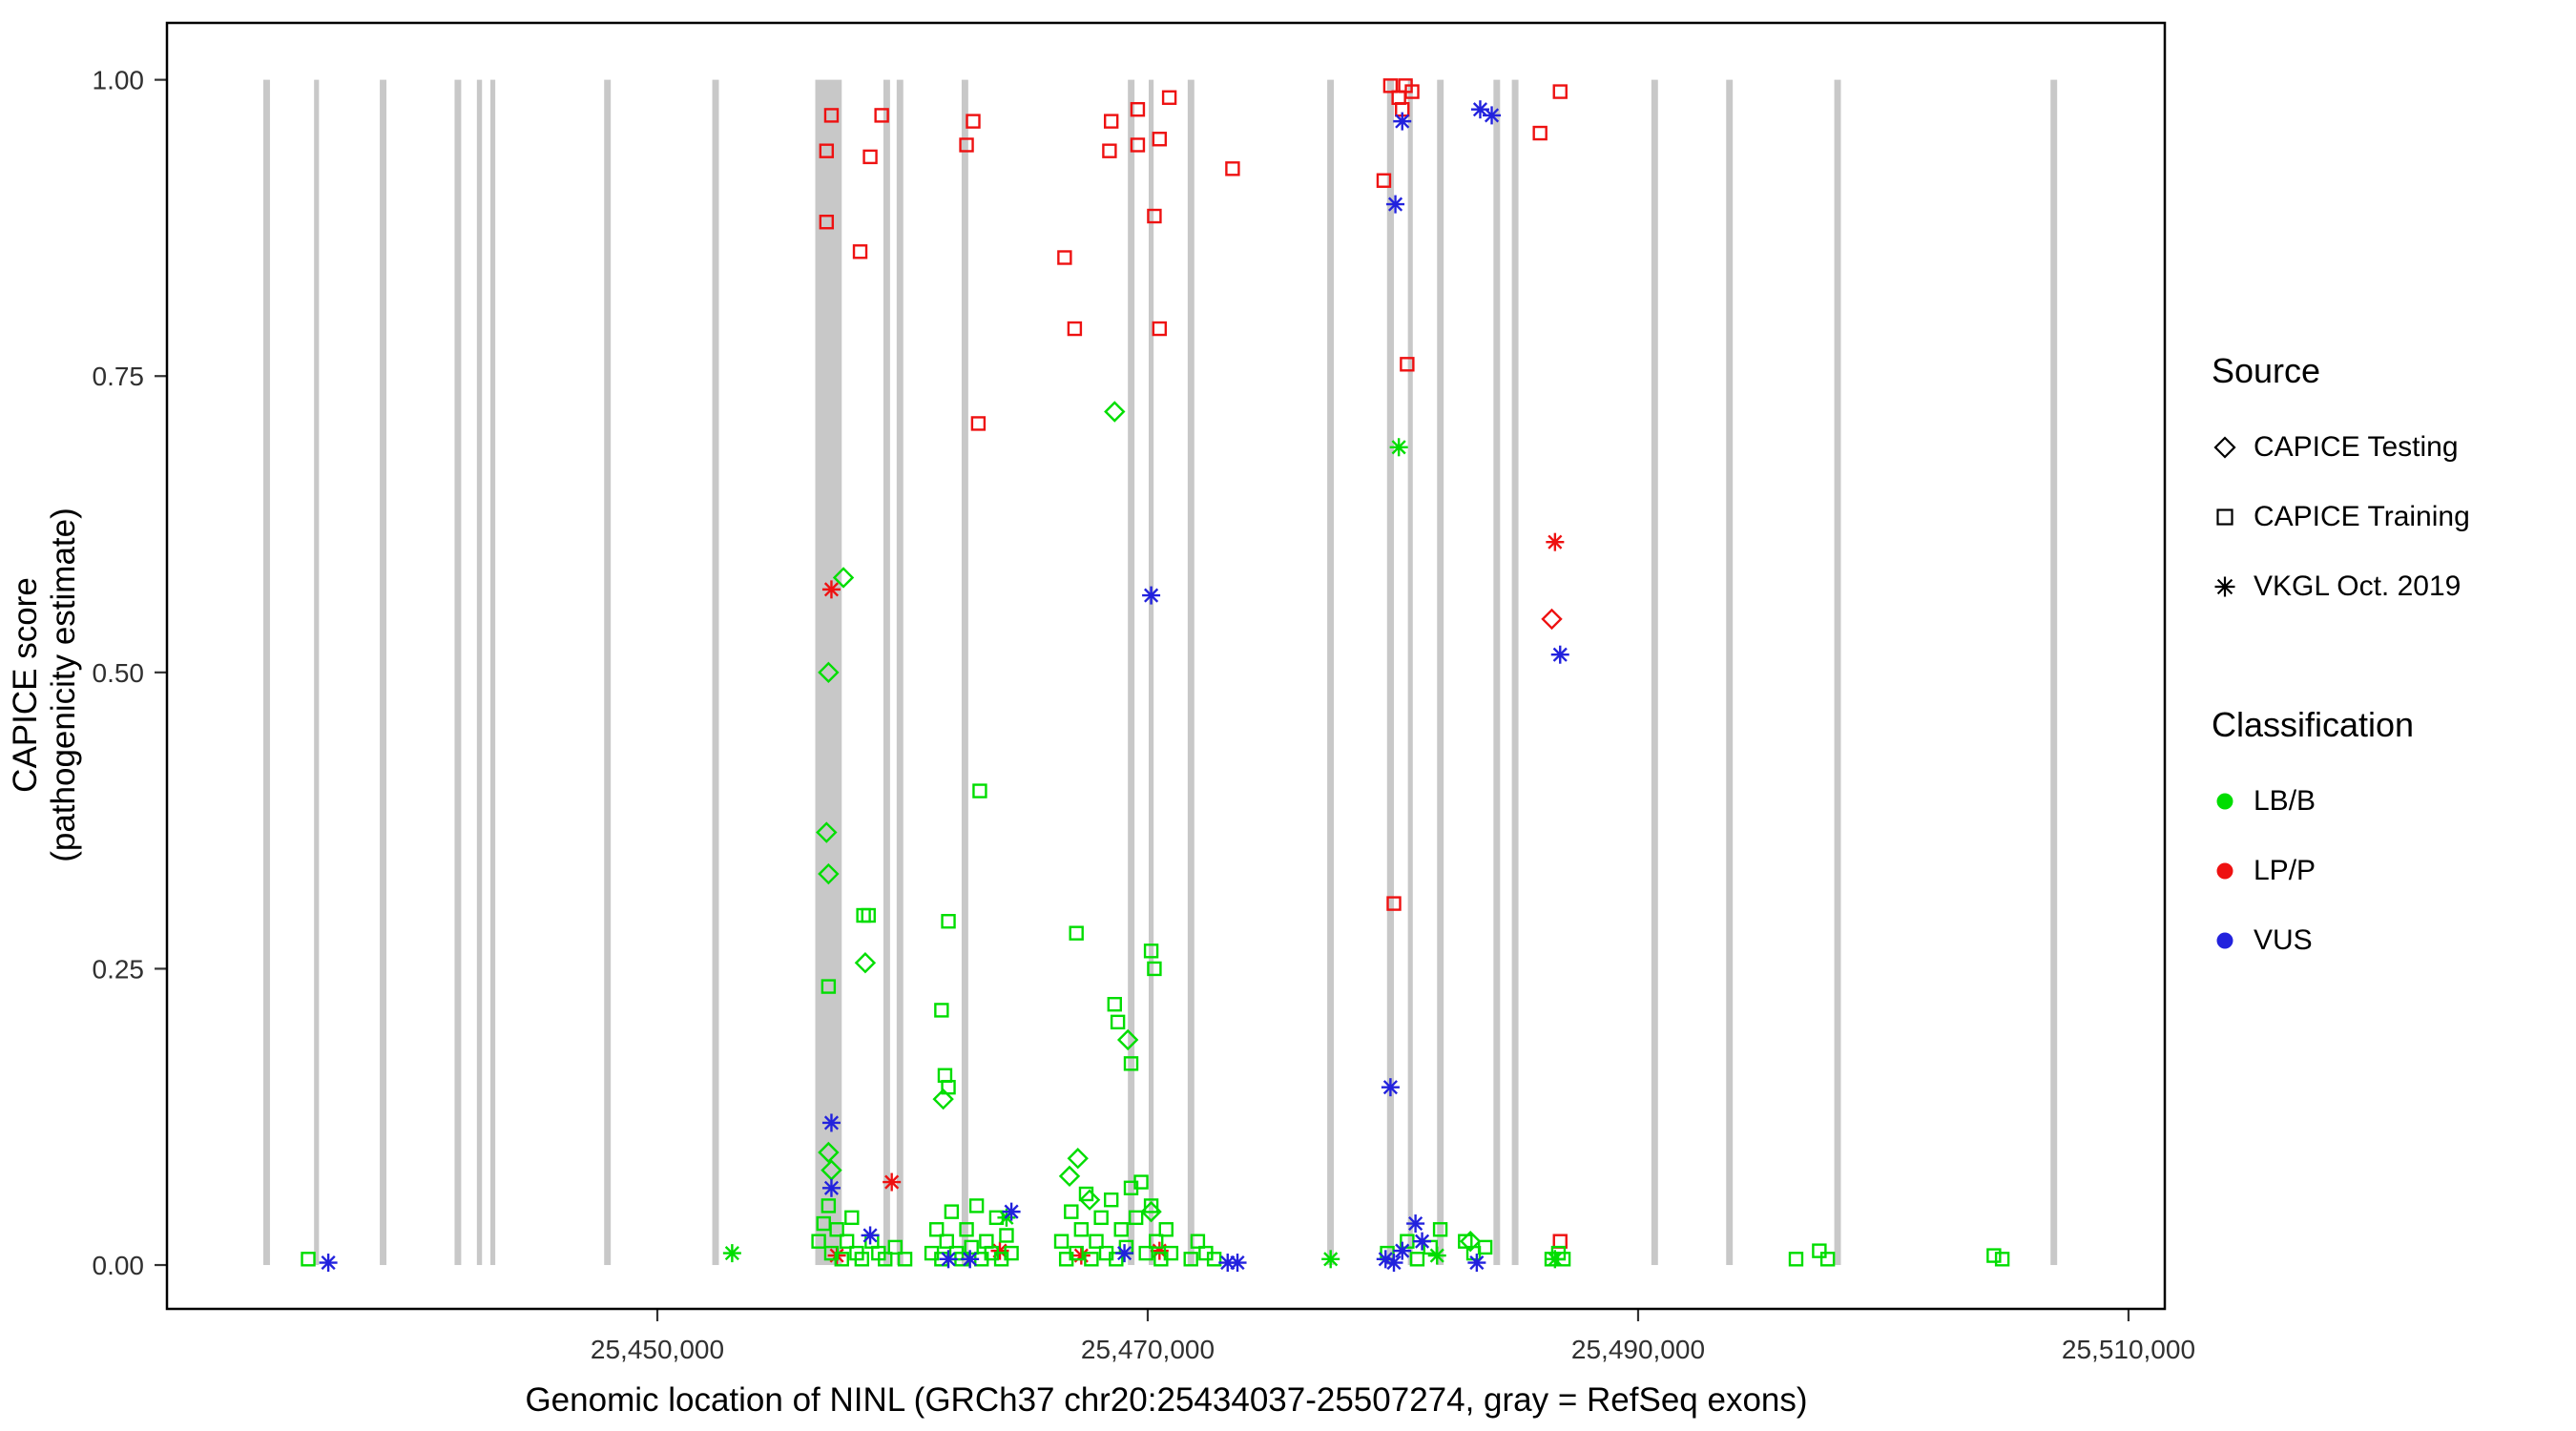 This screenshot has height=1431, width=2576. What do you see at coordinates (2389, 663) in the screenshot?
I see `legend-spacer` at bounding box center [2389, 663].